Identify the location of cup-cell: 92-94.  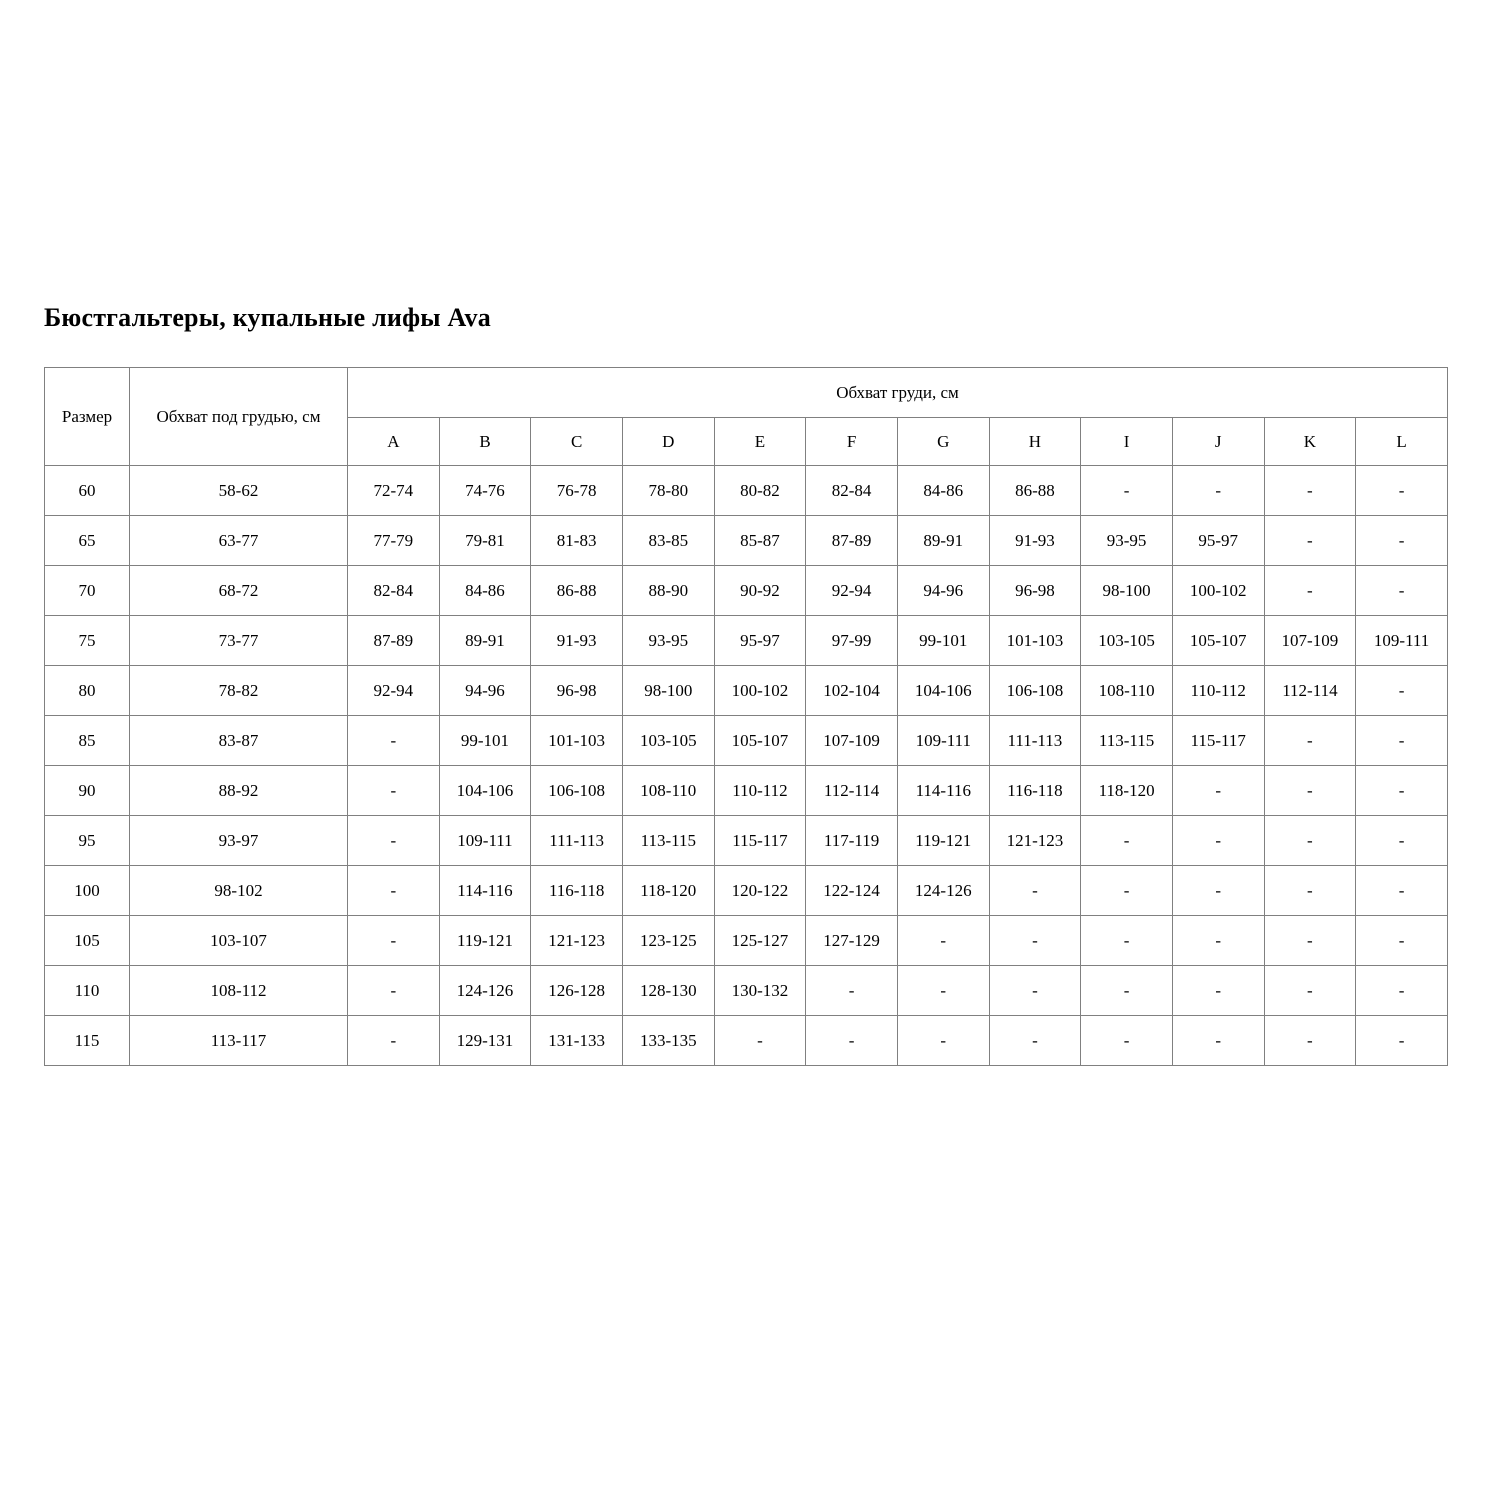
(393, 690).